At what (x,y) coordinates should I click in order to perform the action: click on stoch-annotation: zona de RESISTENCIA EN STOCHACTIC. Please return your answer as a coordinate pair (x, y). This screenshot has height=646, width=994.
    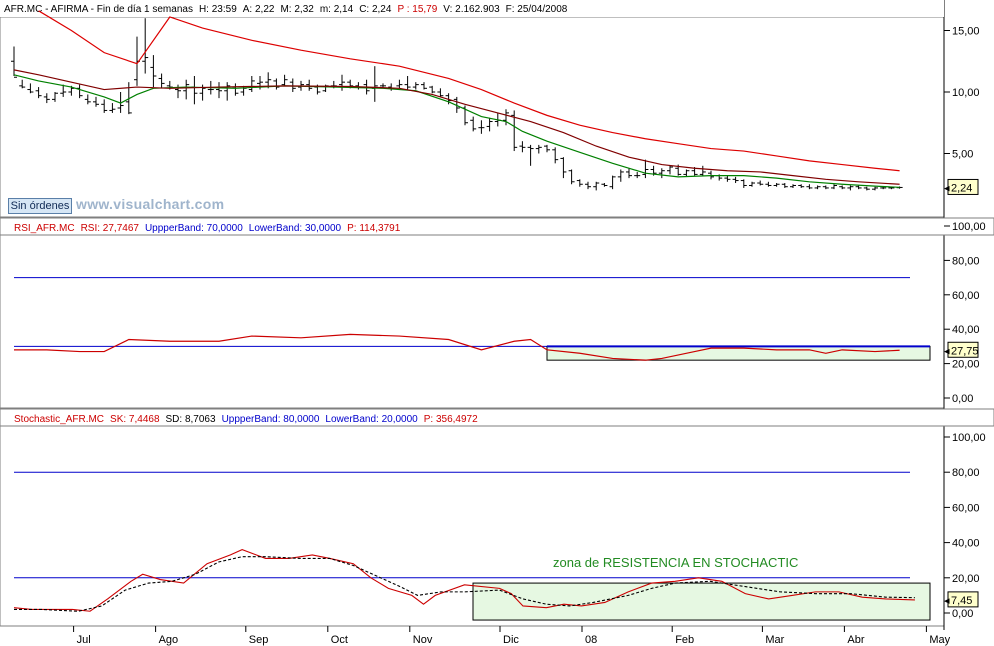
    Looking at the image, I should click on (675, 562).